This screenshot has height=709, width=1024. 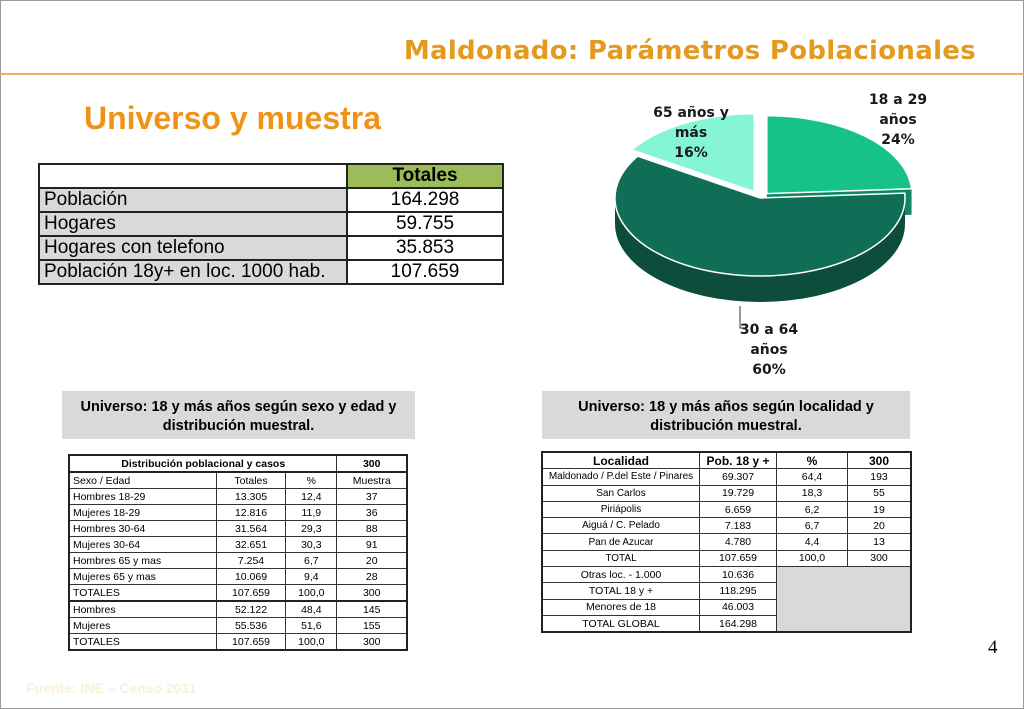 What do you see at coordinates (142, 497) in the screenshot?
I see `row-label: Hombres 18-29` at bounding box center [142, 497].